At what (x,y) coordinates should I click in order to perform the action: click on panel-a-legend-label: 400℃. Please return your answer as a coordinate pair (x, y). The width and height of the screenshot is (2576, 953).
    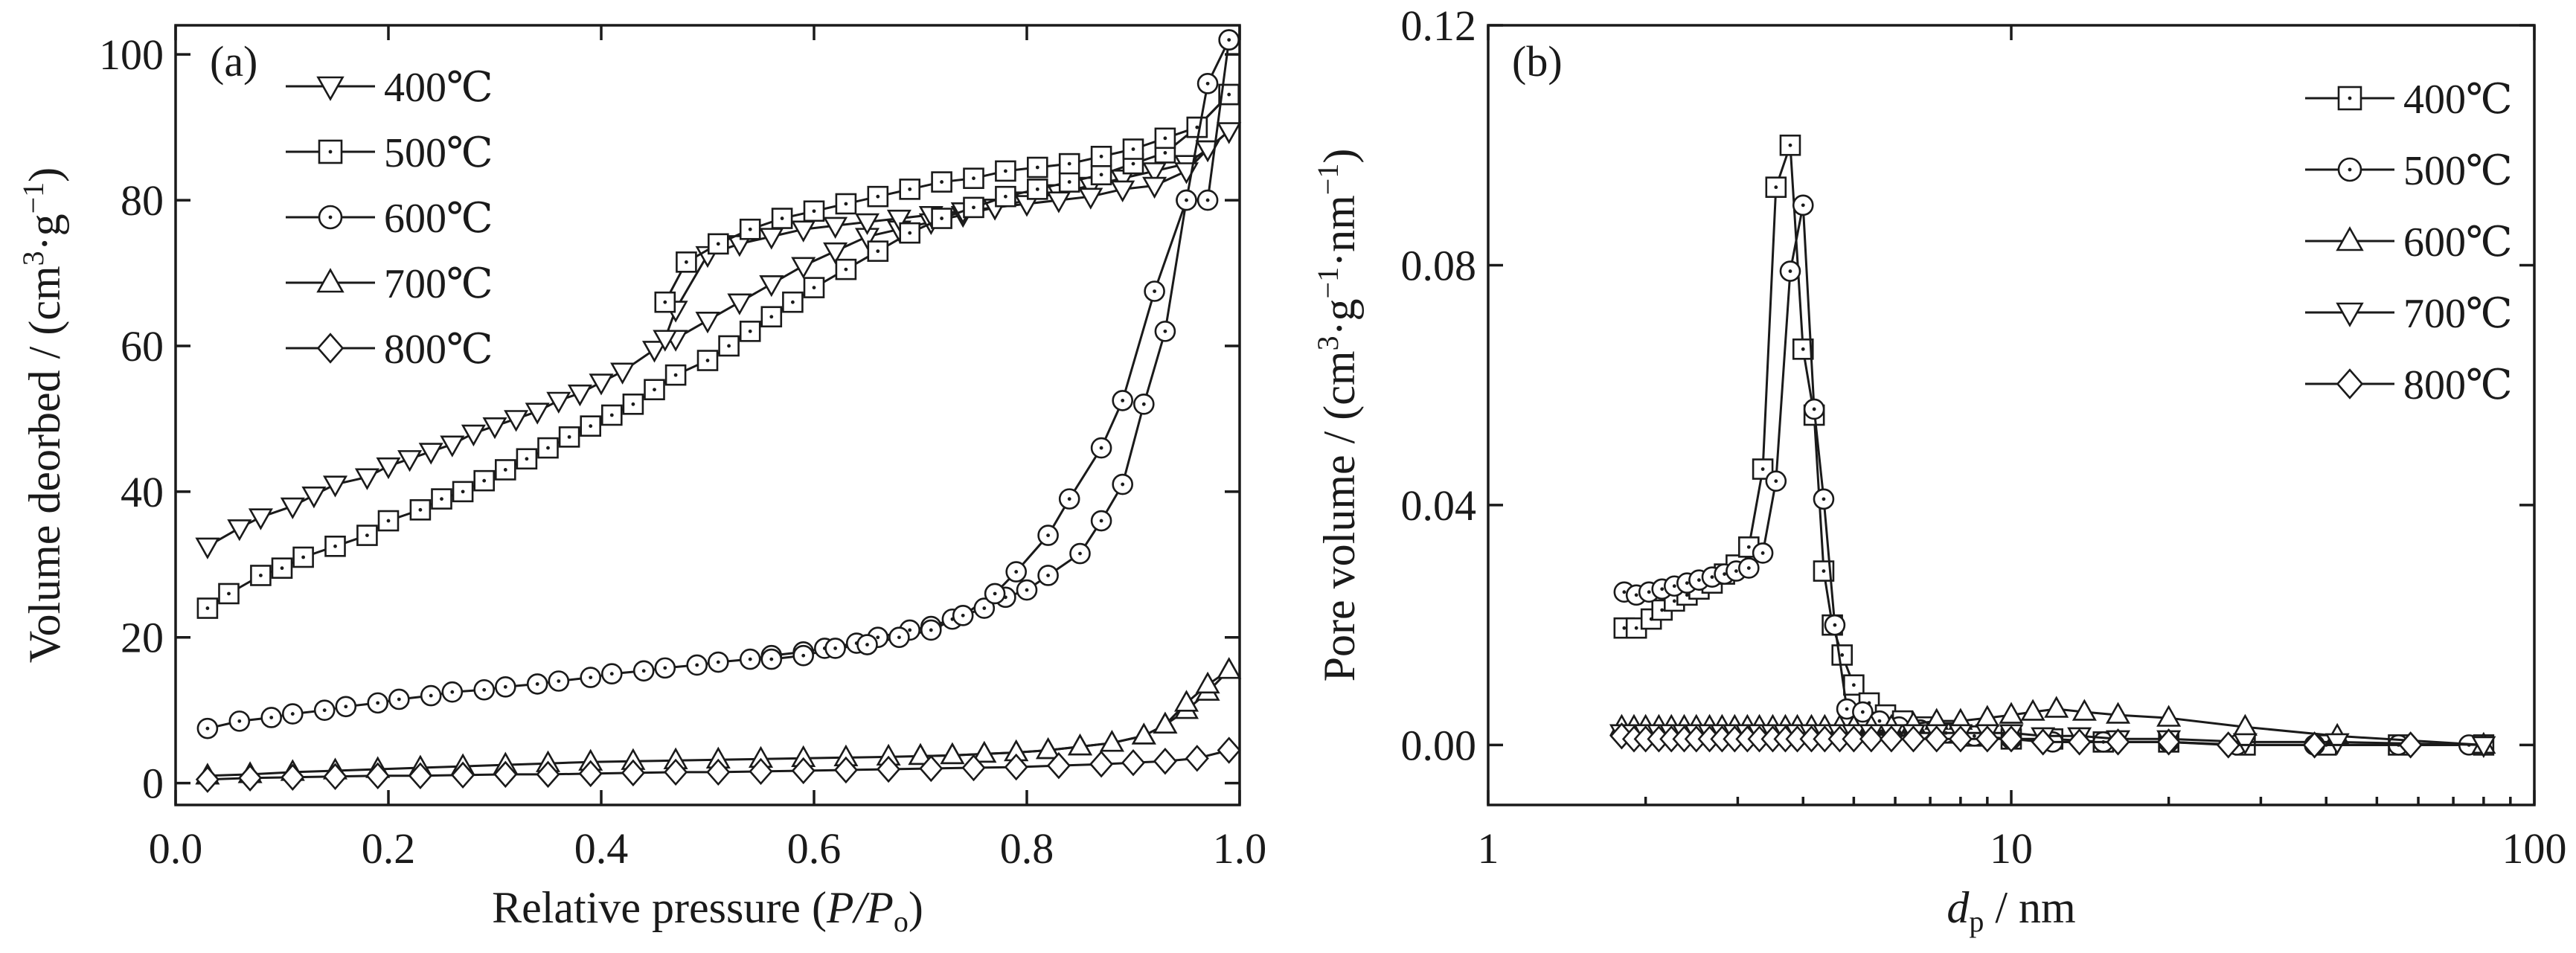
    Looking at the image, I should click on (438, 88).